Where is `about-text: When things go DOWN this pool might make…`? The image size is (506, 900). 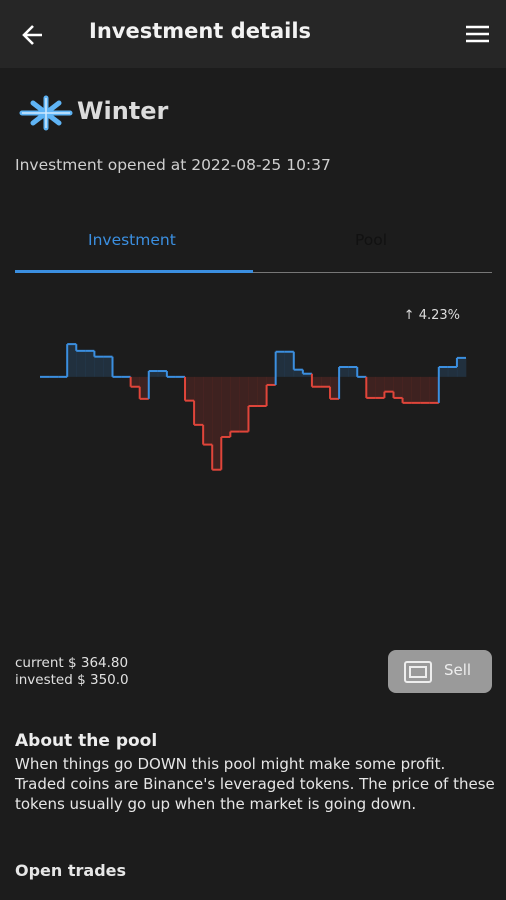
about-text: When things go DOWN this pool might make… is located at coordinates (255, 784).